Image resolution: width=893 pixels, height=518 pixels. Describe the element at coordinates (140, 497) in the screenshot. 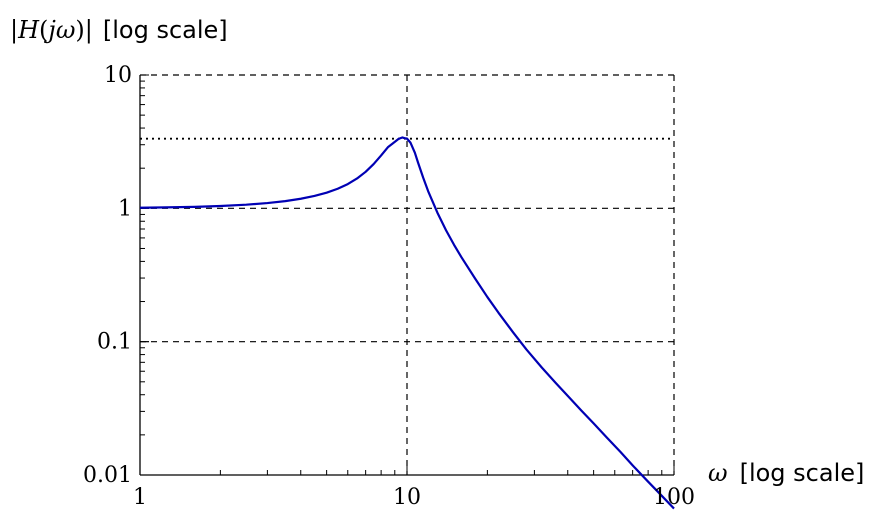

I see `x-tick-label: 1` at that location.